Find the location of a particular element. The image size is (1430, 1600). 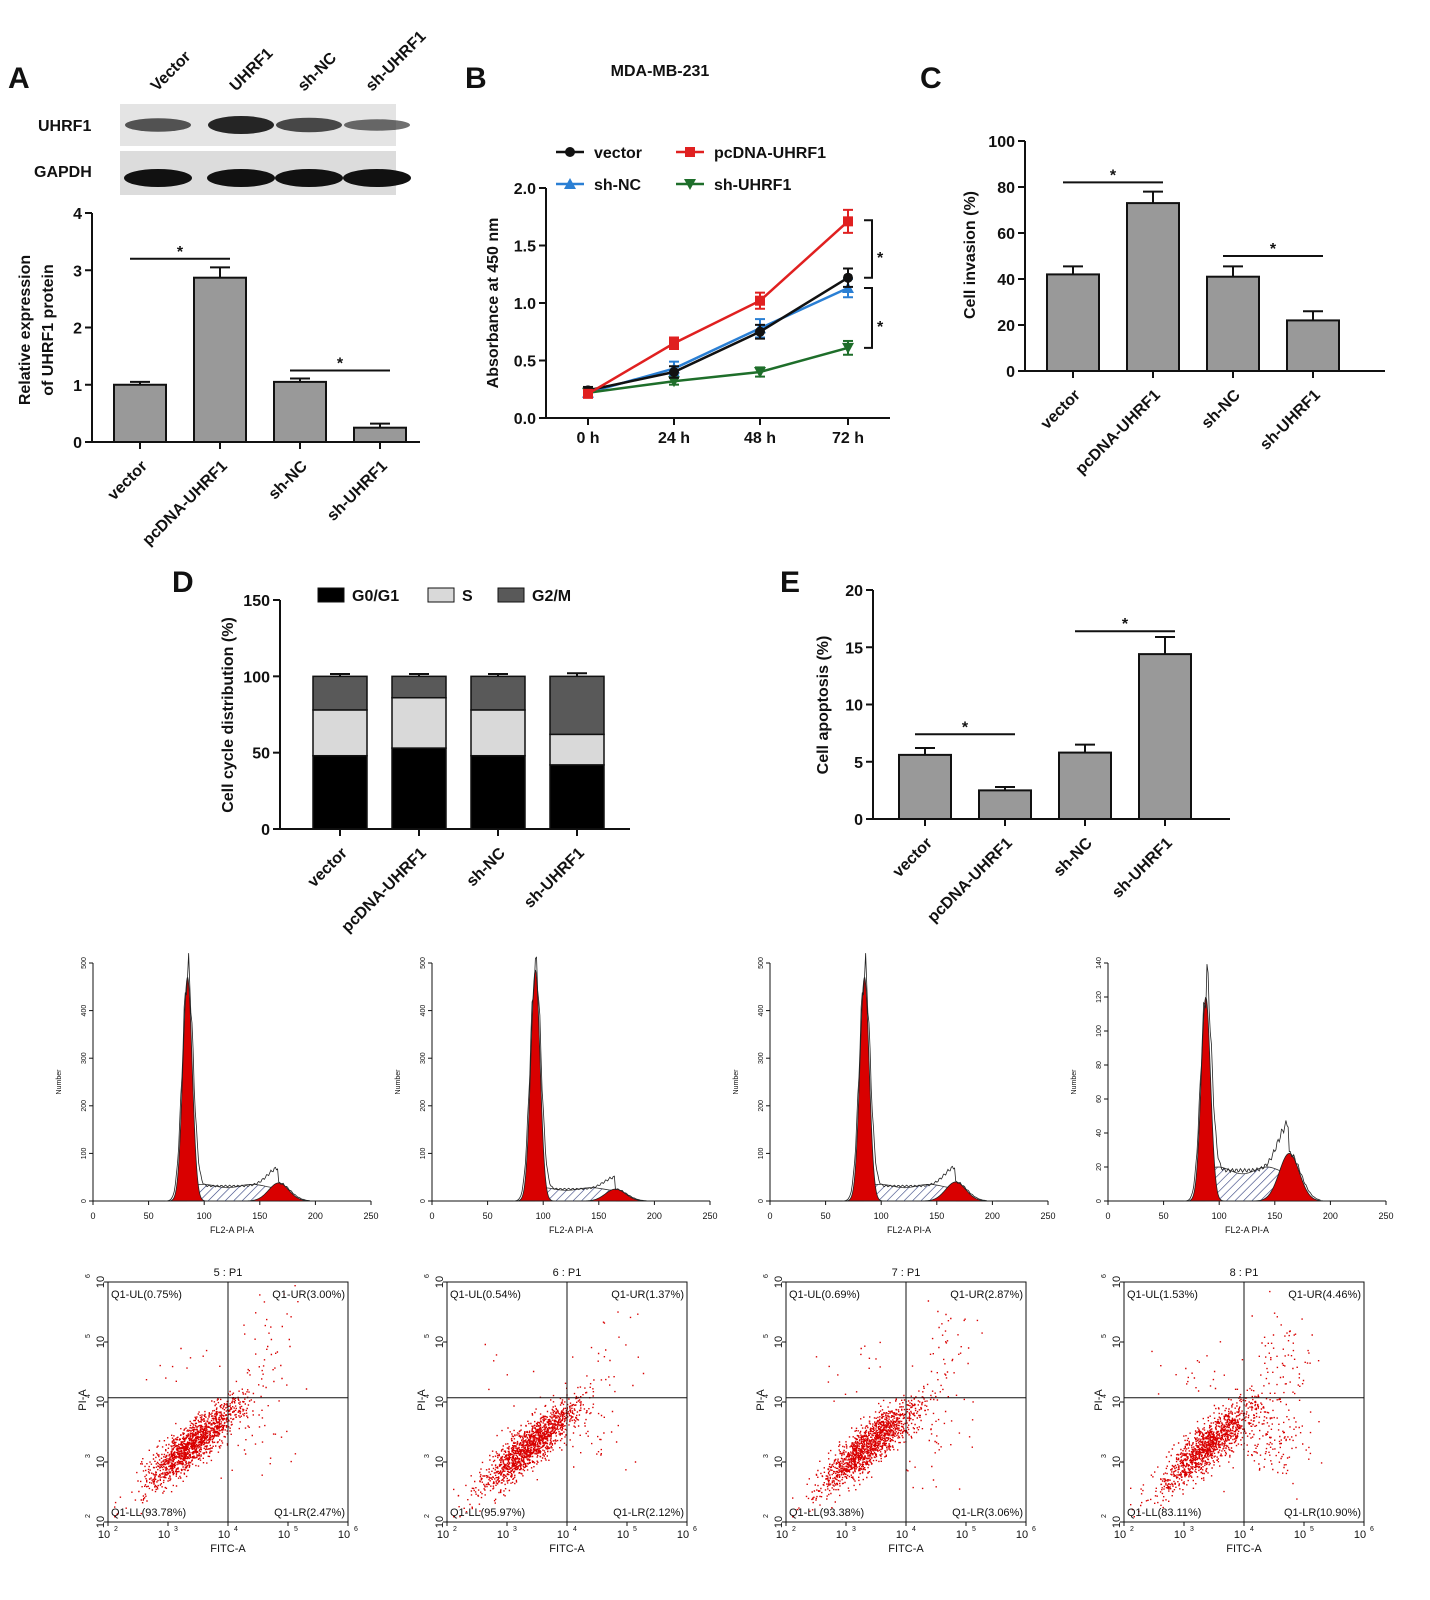

quadrant-ll-label: Q1-LL(95.97%) is located at coordinates (487, 1513).